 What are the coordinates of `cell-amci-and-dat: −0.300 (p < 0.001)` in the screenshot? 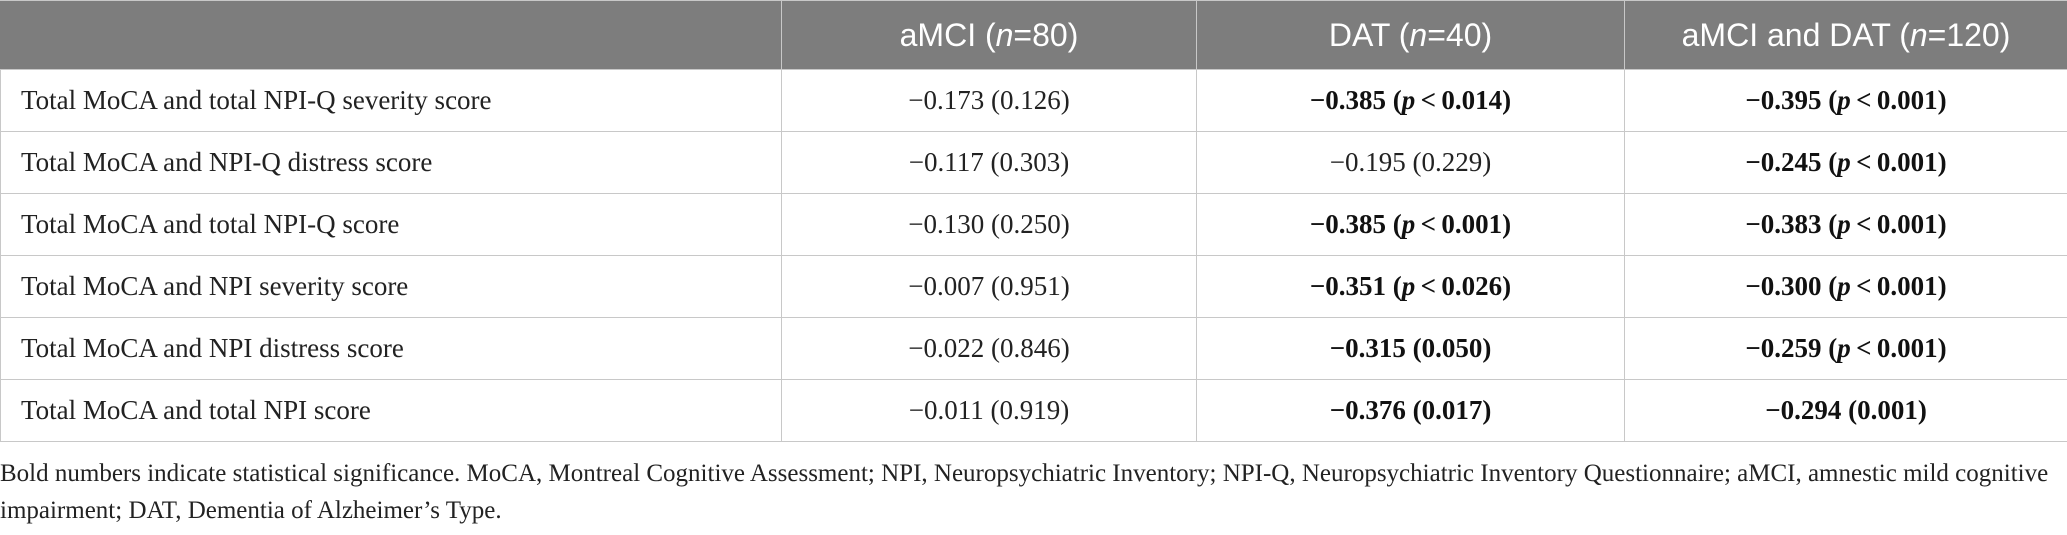 It's located at (1845, 286).